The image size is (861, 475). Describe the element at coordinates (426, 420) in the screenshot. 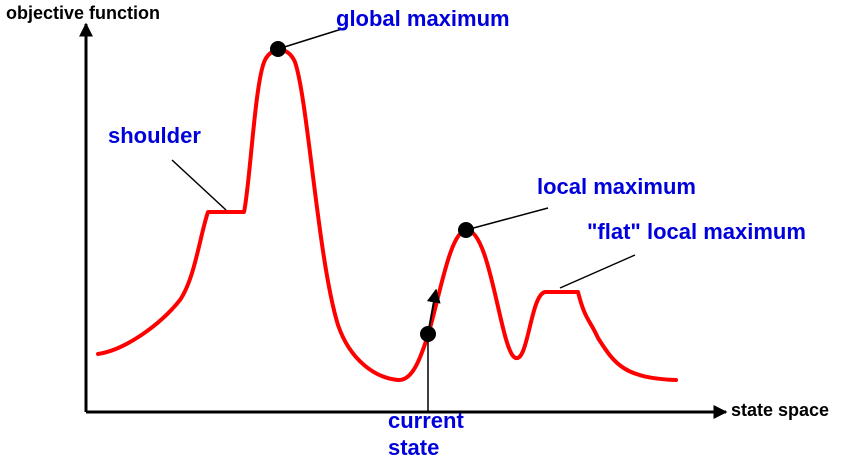

I see `current-state-label-line1: current` at that location.